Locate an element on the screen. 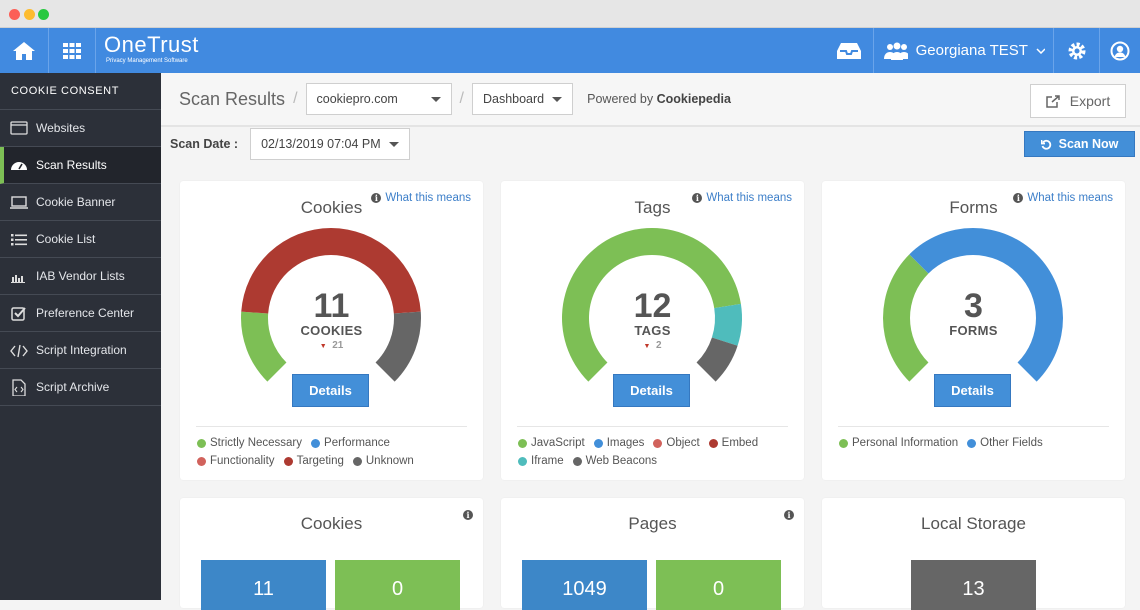  scan-now-button: Scan Now is located at coordinates (1079, 144).